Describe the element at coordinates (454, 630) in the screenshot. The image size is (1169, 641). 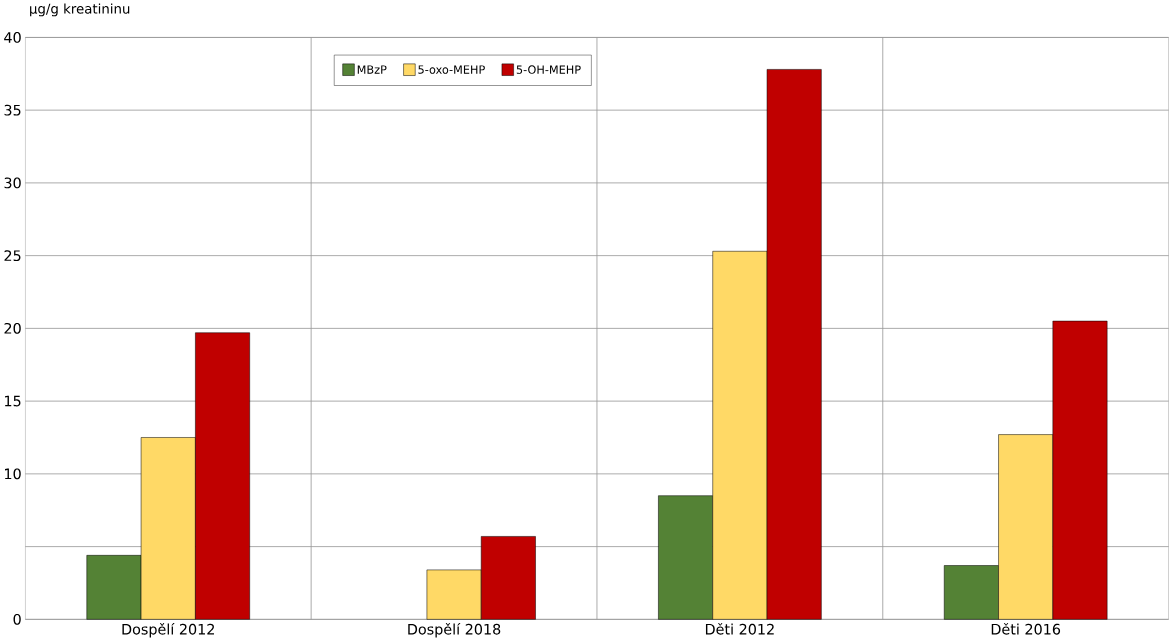
I see `x-tick-label: Dospělí 2018` at that location.